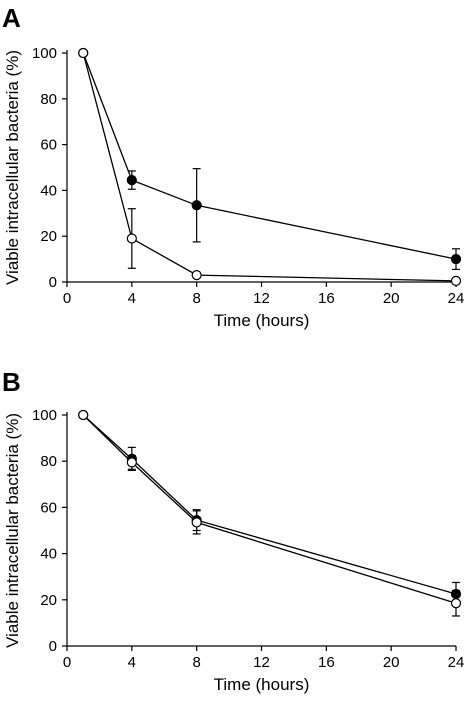  Describe the element at coordinates (196, 298) in the screenshot. I see `panel-a-x-tick-label: 8` at that location.